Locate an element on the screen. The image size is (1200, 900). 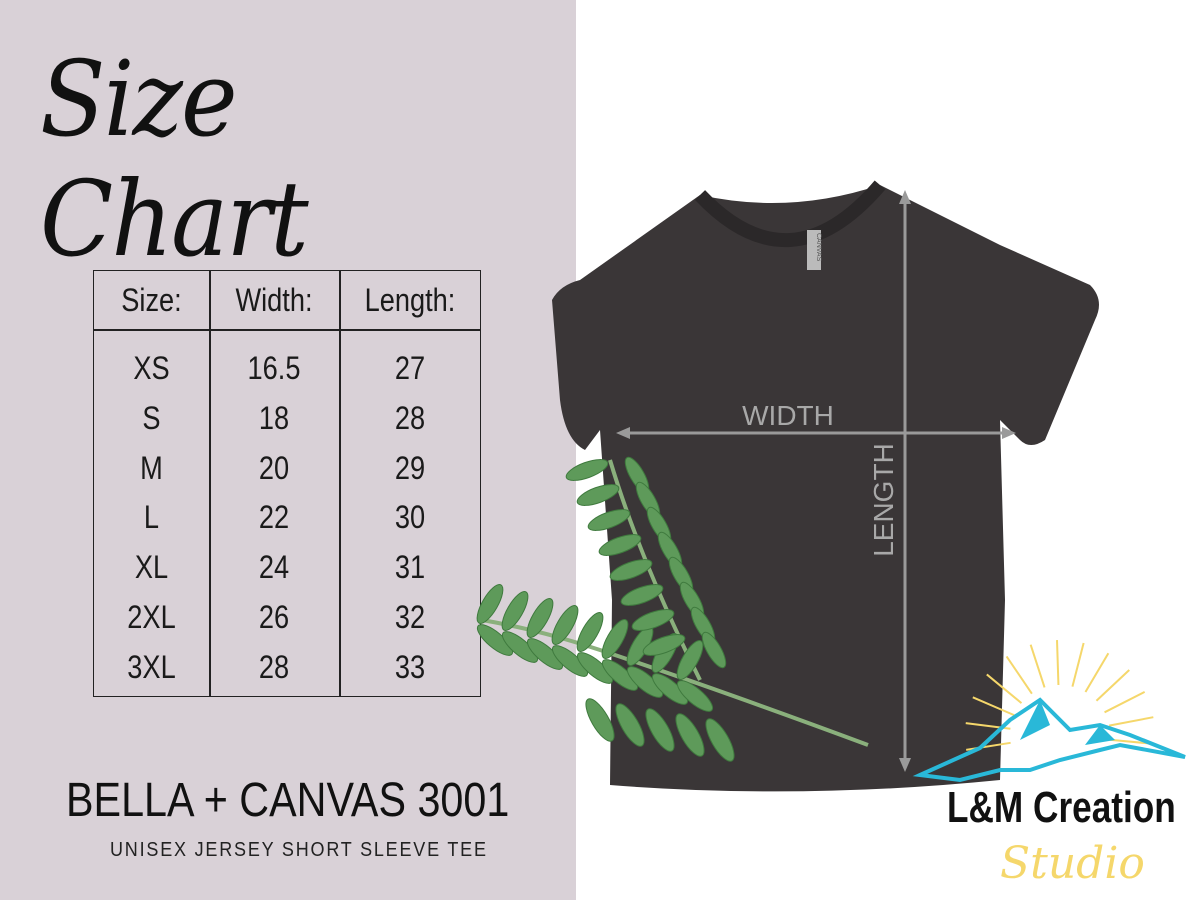
table-cell: 18 is located at coordinates (274, 417).